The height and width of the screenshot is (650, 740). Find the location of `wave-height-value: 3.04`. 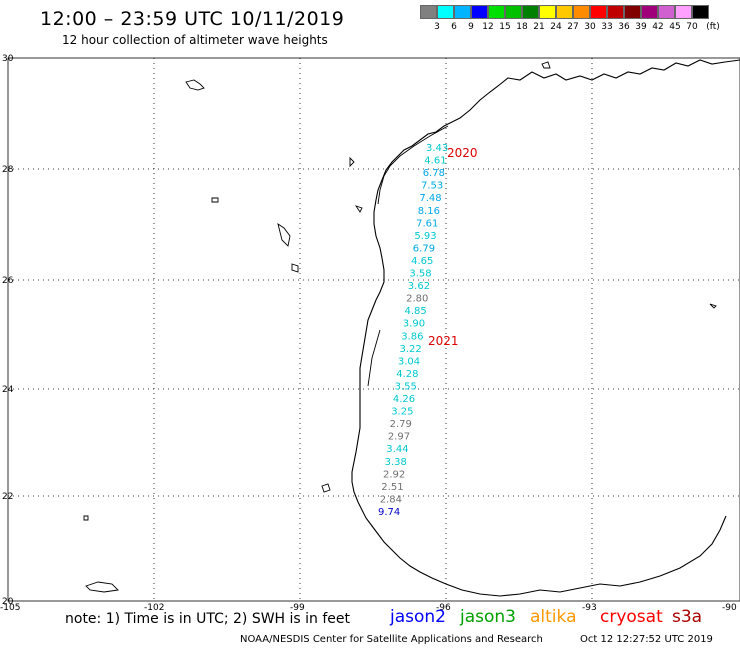

wave-height-value: 3.04 is located at coordinates (409, 361).